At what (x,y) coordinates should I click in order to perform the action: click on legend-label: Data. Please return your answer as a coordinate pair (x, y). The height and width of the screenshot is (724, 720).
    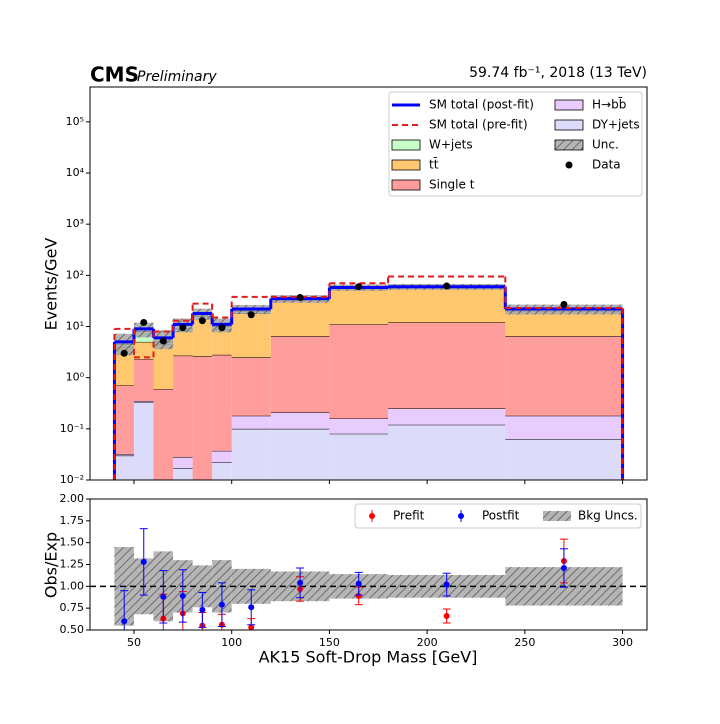
    Looking at the image, I should click on (606, 165).